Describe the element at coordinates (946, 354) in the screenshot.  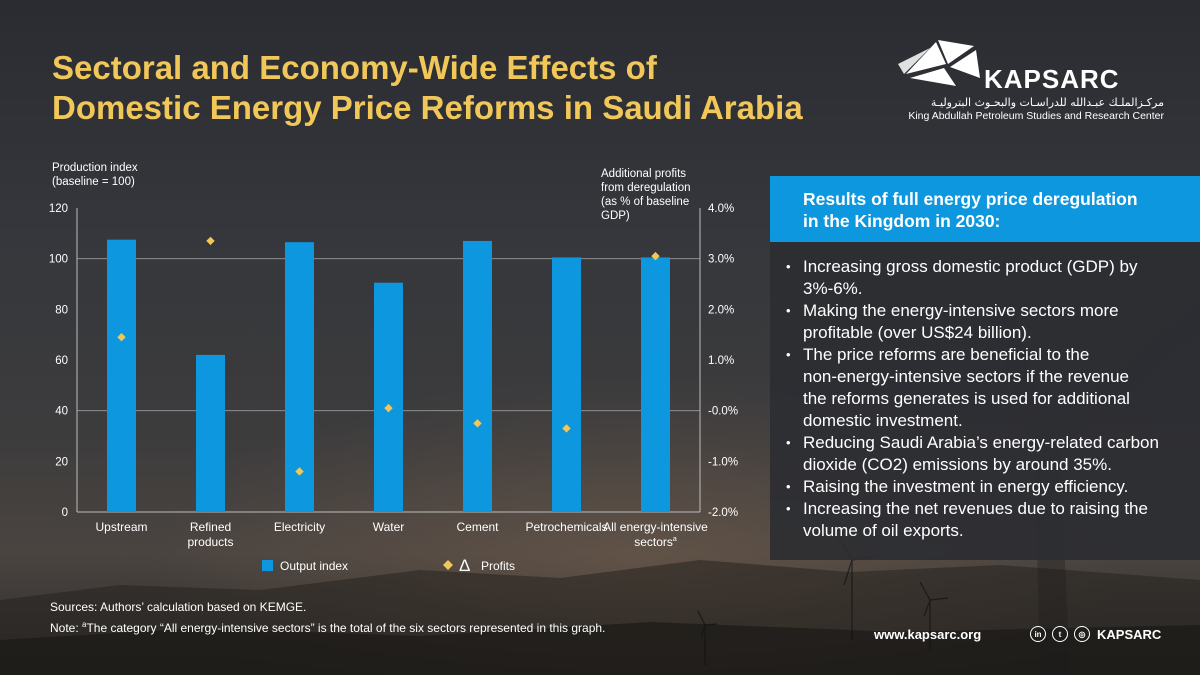
I see `result-bullet-line: The price reforms are beneficial to the` at that location.